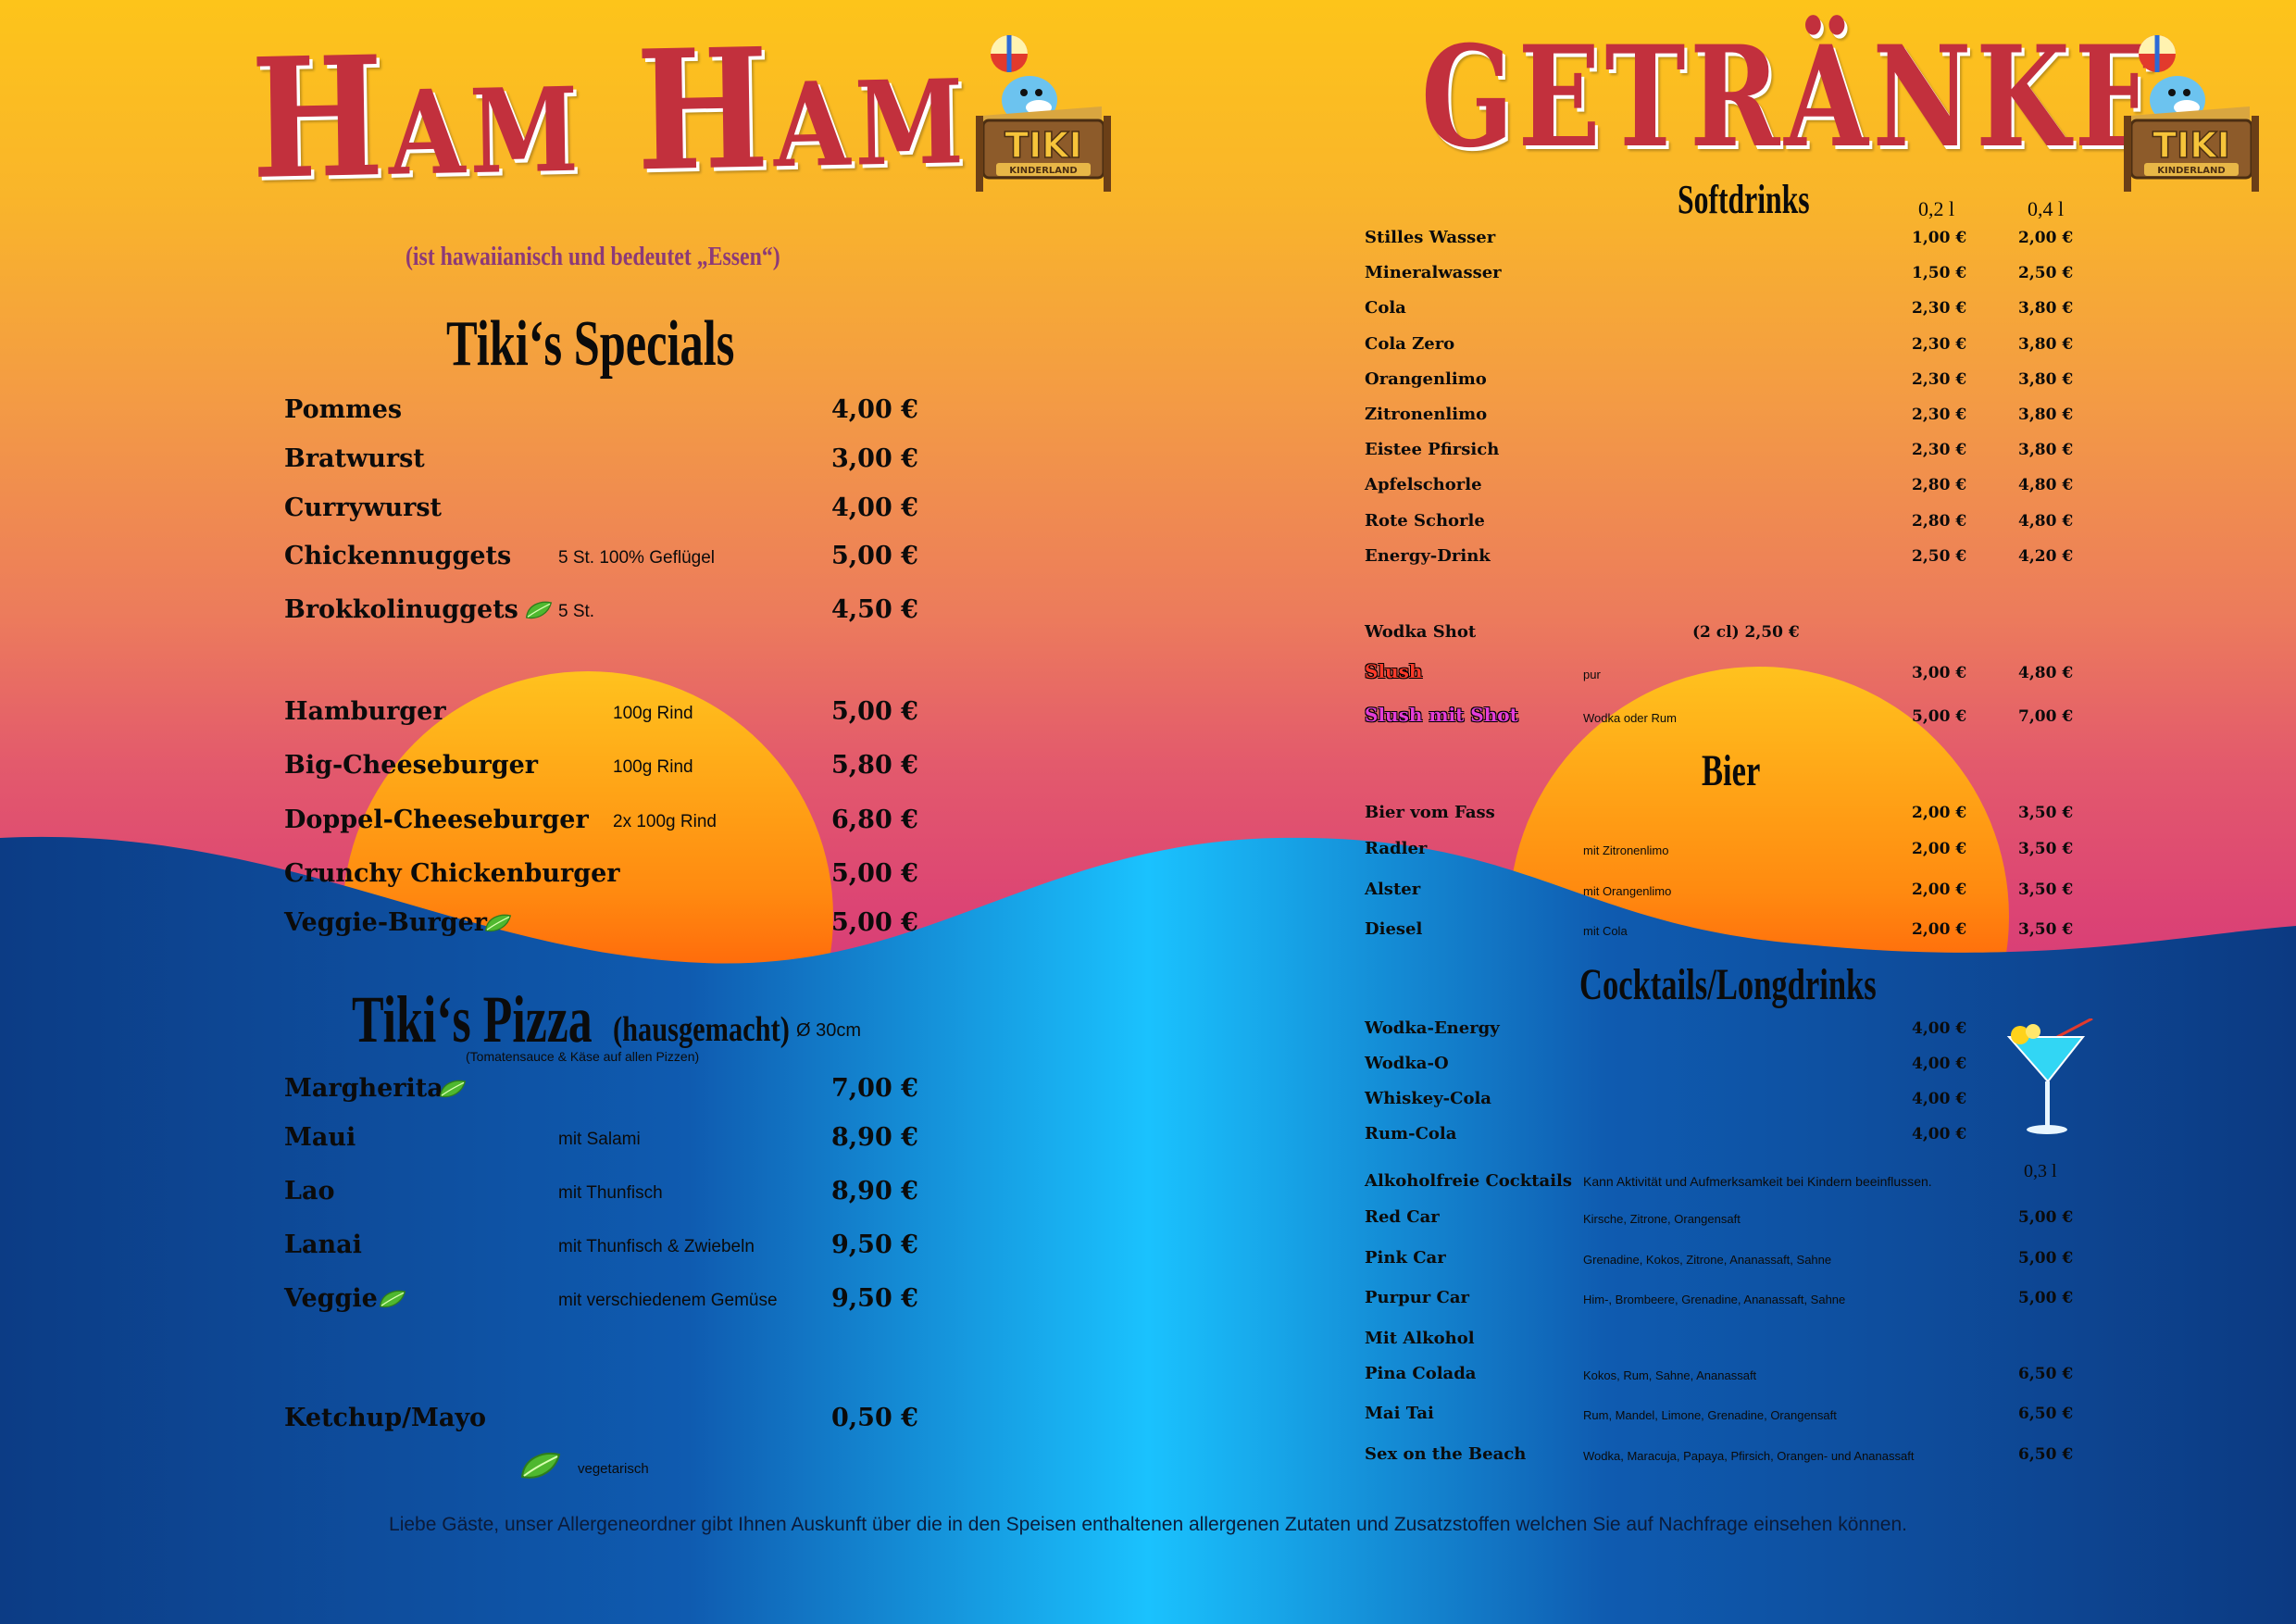 The height and width of the screenshot is (1624, 2296). Describe the element at coordinates (1940, 673) in the screenshot. I see `slush-price-small: 3,00 €` at that location.